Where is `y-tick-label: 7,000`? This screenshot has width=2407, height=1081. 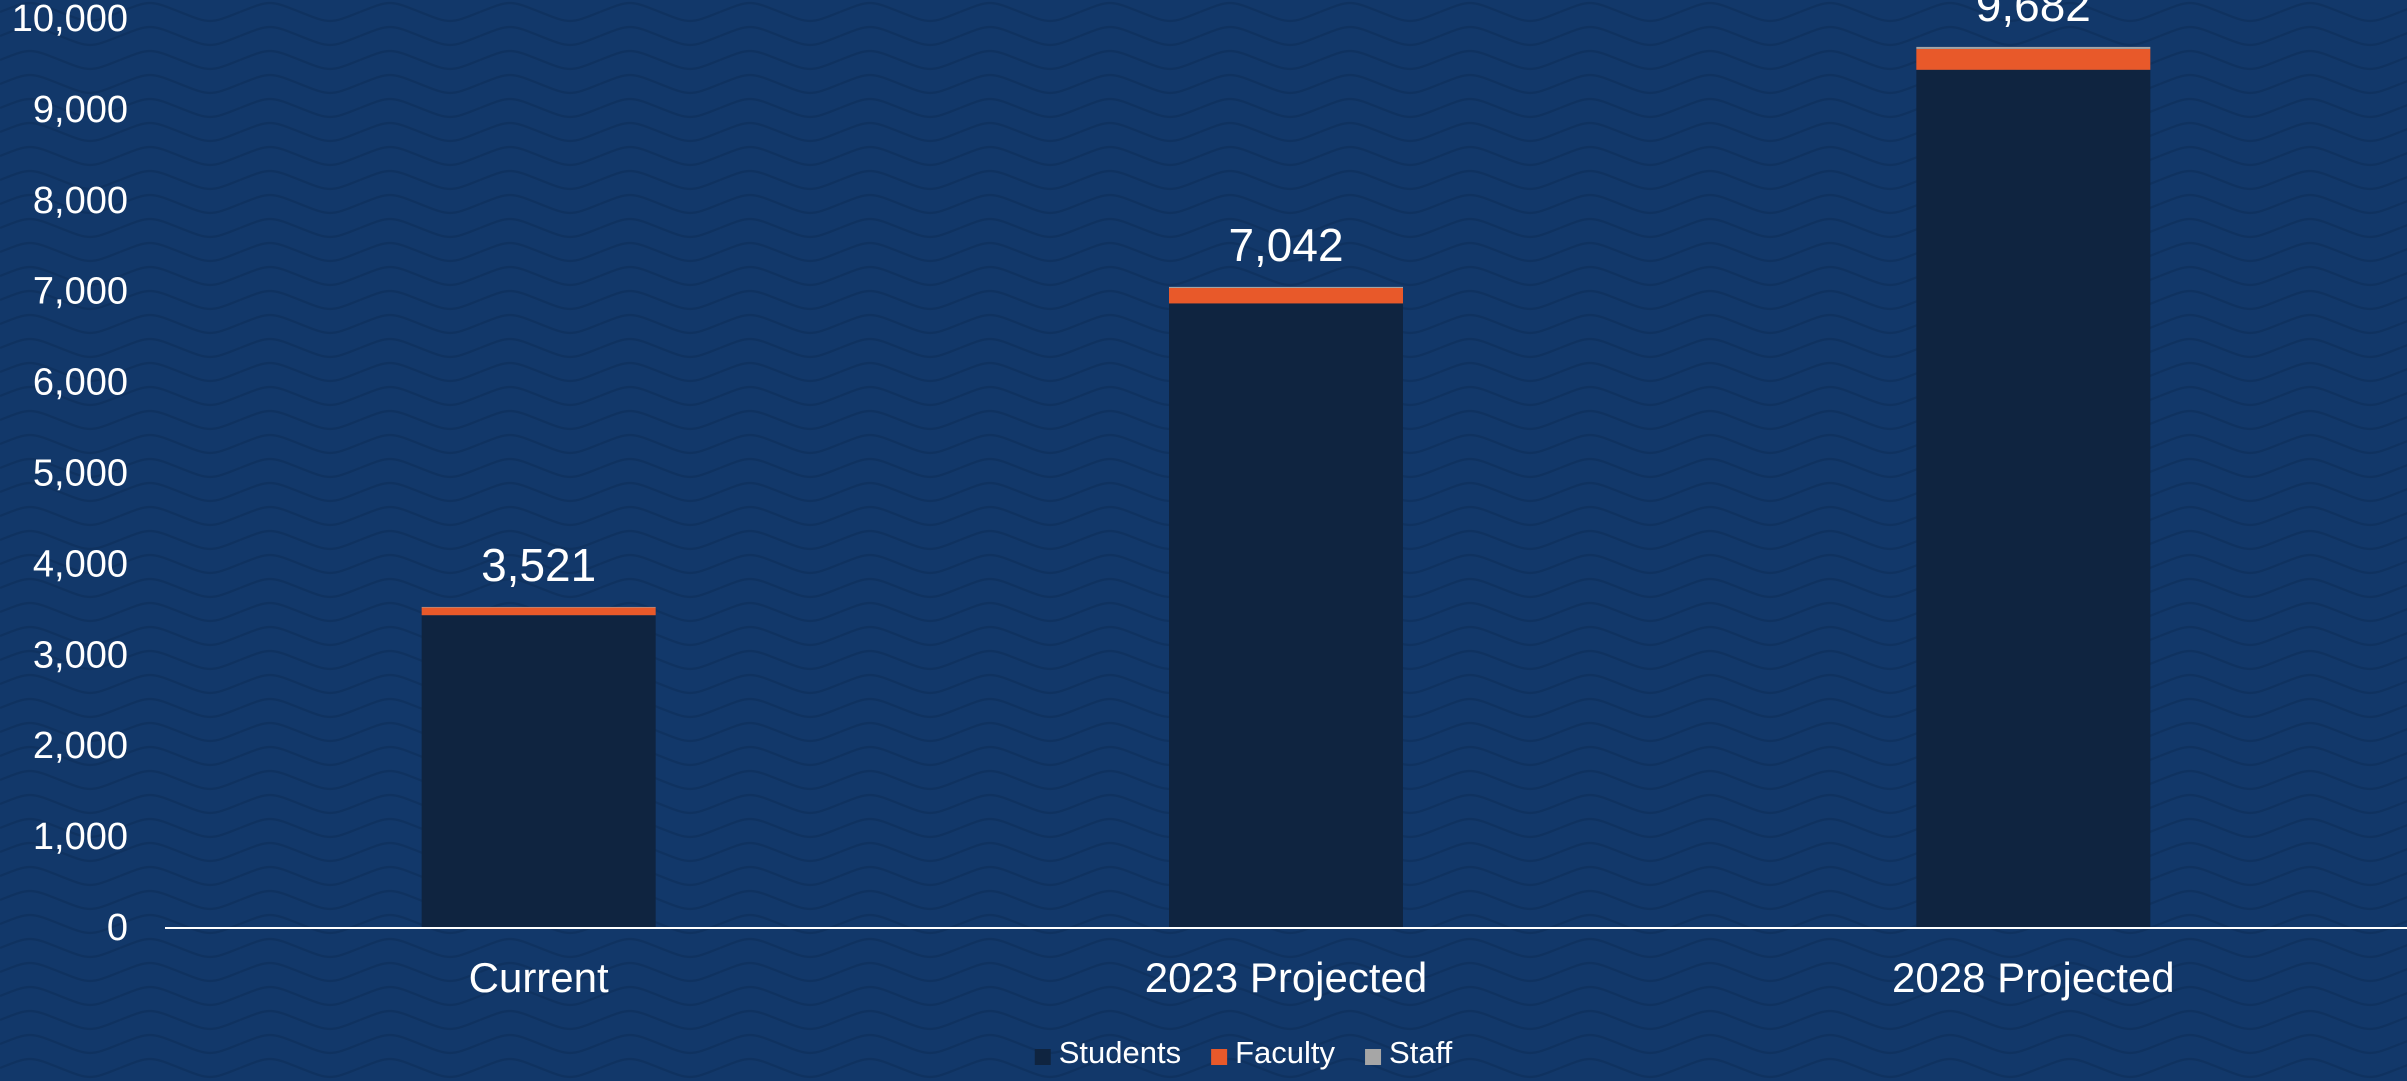 y-tick-label: 7,000 is located at coordinates (80, 292).